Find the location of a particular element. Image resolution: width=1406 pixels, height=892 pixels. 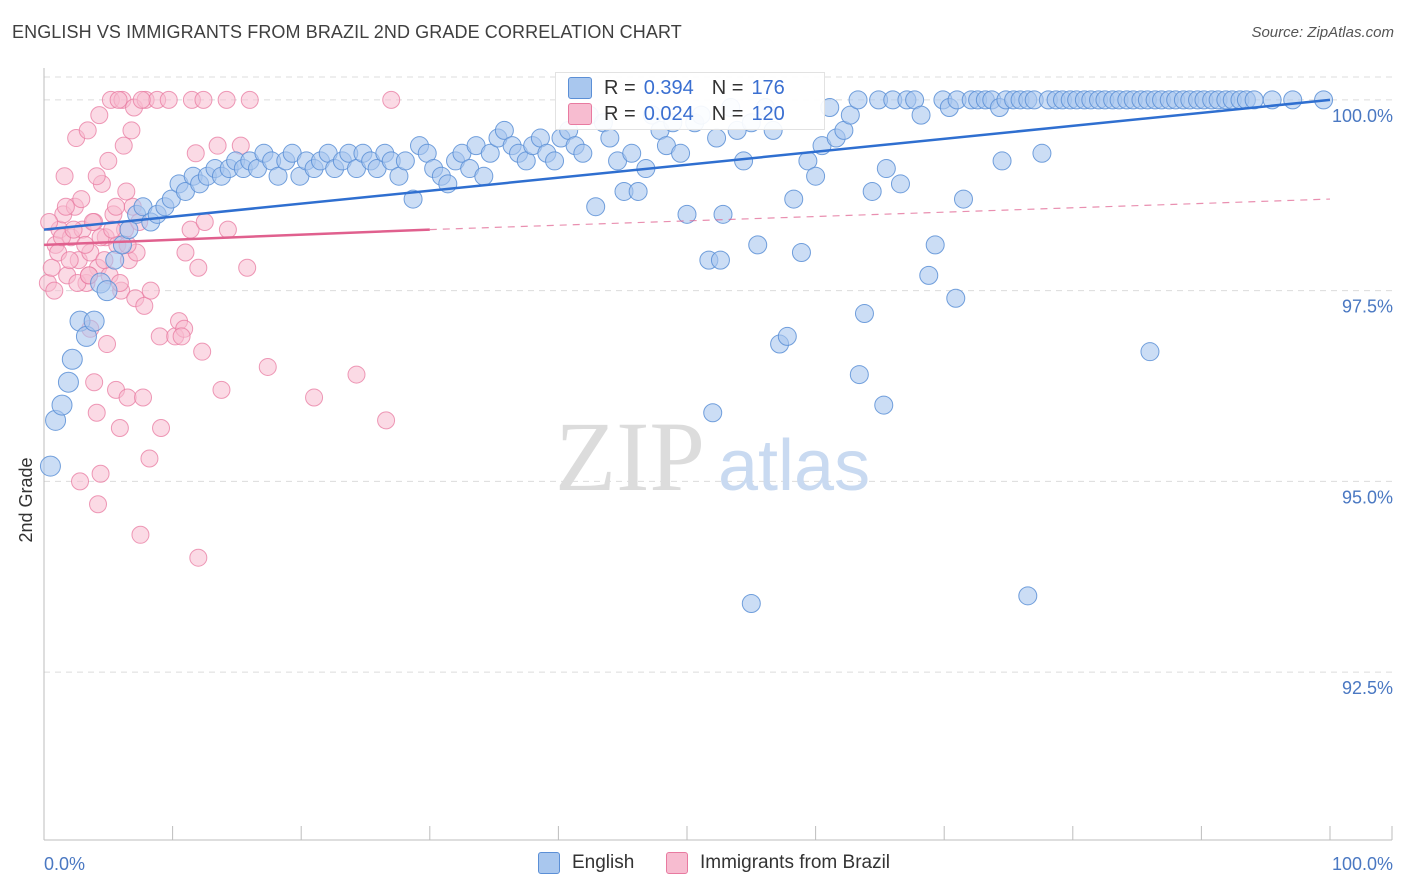

brazil-r-label: R = is located at coordinates (620, 113).